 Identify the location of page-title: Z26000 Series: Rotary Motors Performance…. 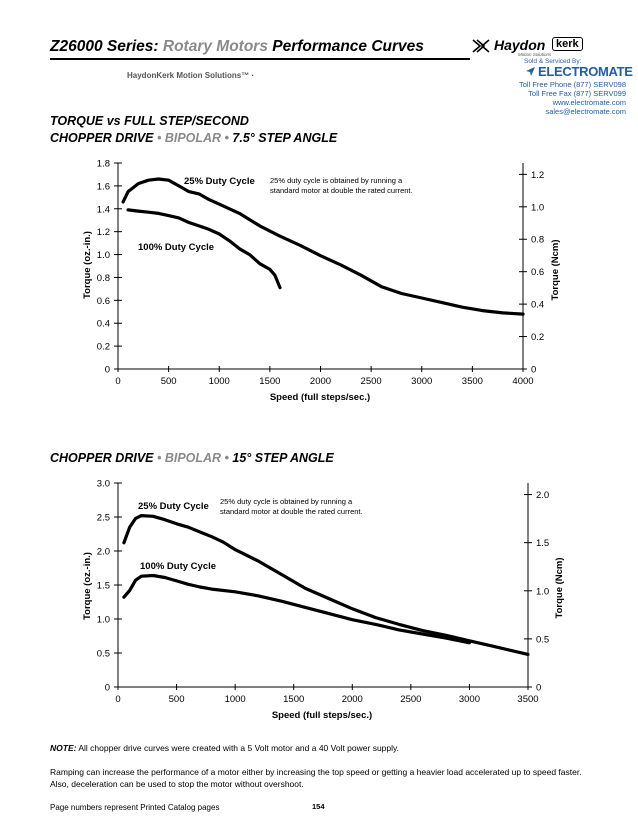
(260, 47).